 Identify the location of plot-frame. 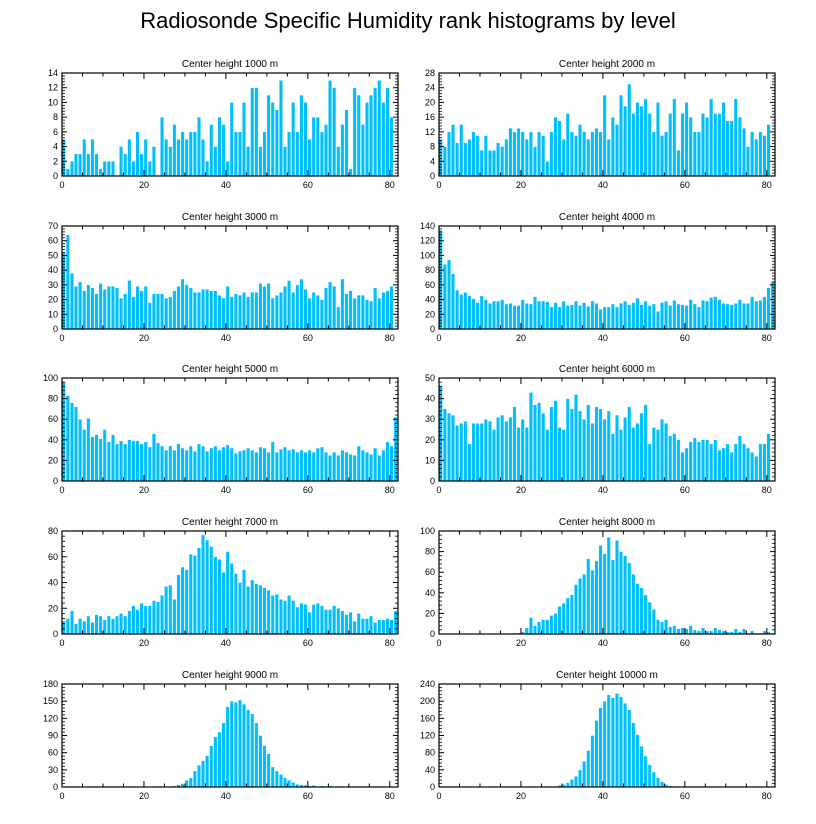
(607, 429).